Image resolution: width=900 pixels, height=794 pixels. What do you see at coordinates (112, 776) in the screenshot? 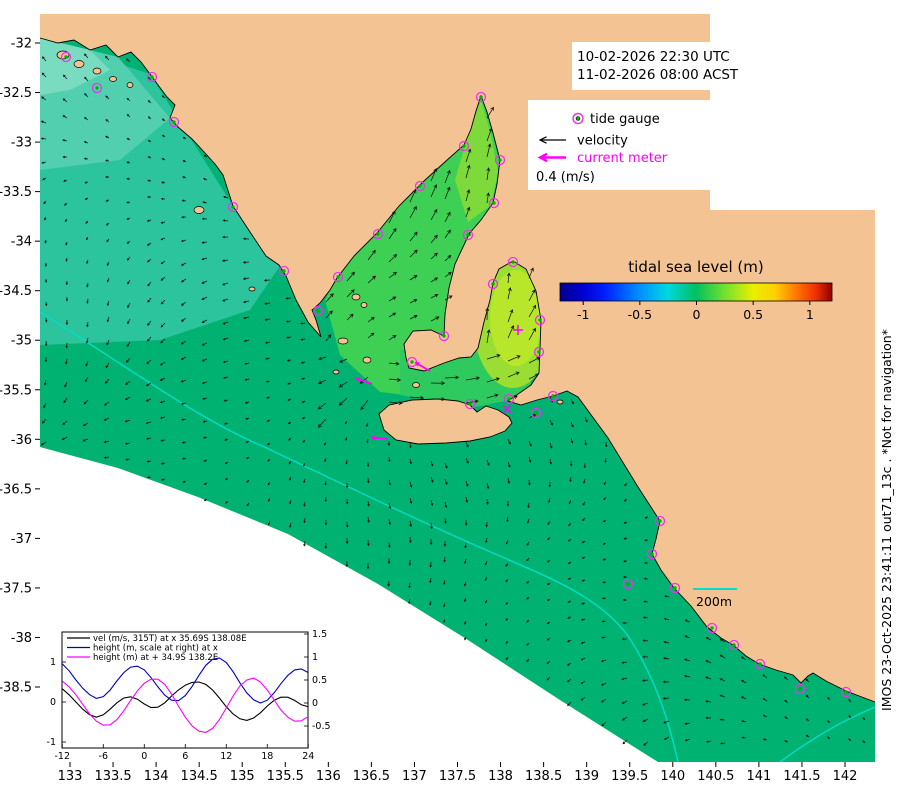
I see `x-tick-label: 133.5` at bounding box center [112, 776].